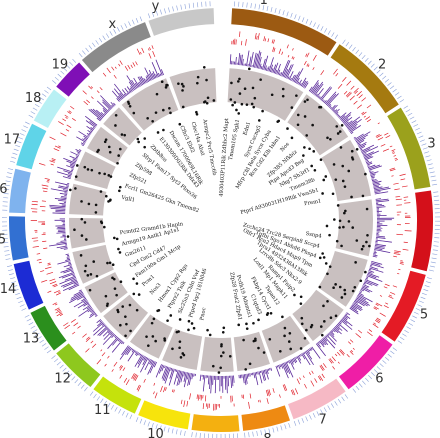 The width and height of the screenshot is (440, 438). I want to click on chromosome-label-18: 18, so click(33, 98).